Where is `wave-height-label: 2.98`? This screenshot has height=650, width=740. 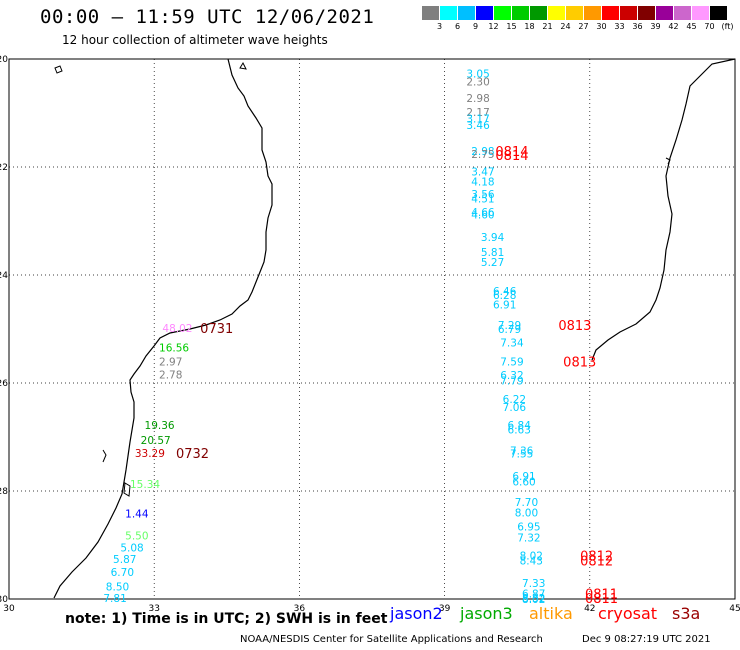
wave-height-label: 2.98 is located at coordinates (482, 152).